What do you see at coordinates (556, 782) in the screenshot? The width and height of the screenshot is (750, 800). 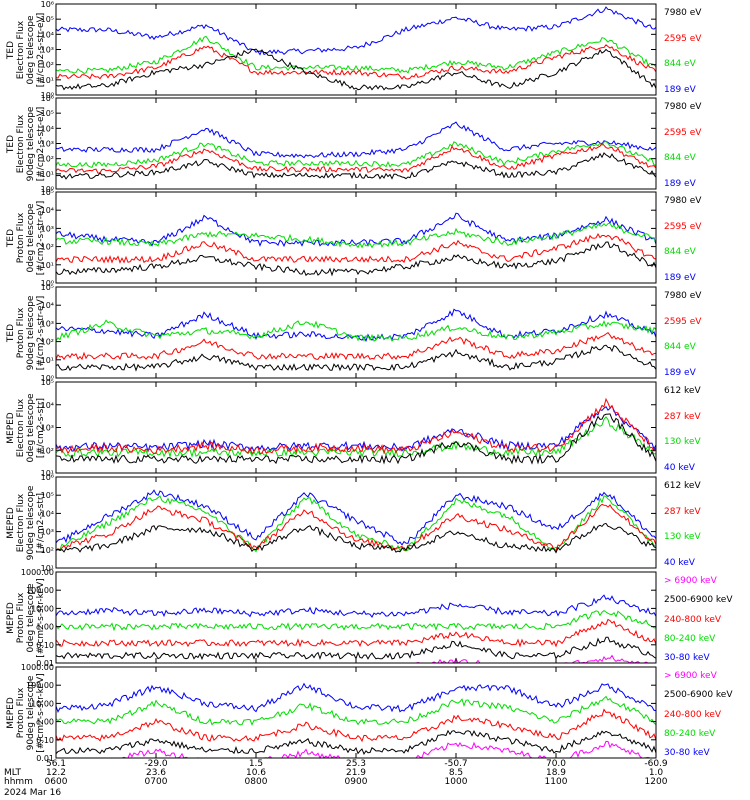 I see `x-tick-label-time: 1100` at bounding box center [556, 782].